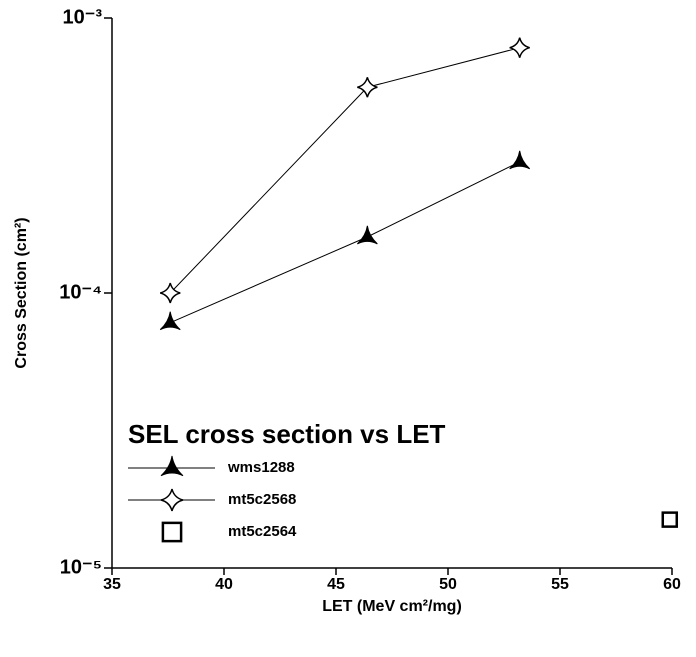  What do you see at coordinates (261, 467) in the screenshot?
I see `legend-label: wms1288` at bounding box center [261, 467].